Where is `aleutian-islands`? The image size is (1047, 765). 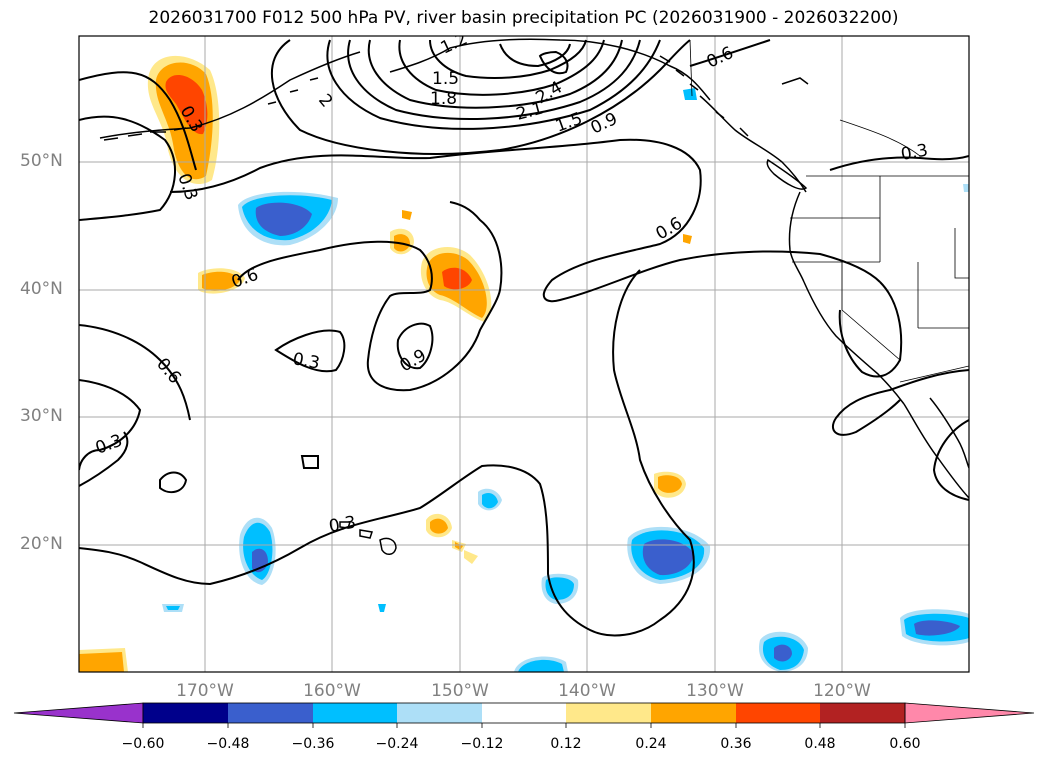
aleutian-islands is located at coordinates (145, 134).